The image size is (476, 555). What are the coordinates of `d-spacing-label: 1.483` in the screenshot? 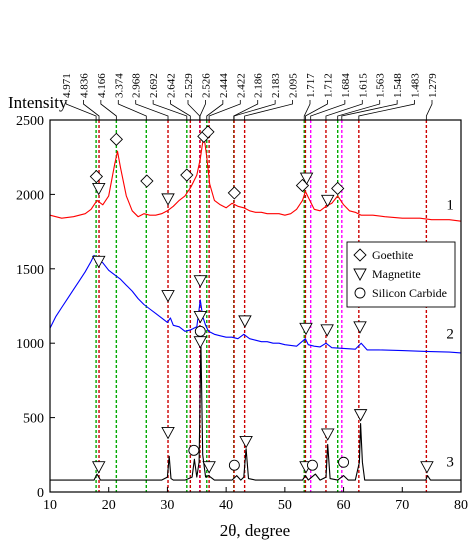 It's located at (416, 85).